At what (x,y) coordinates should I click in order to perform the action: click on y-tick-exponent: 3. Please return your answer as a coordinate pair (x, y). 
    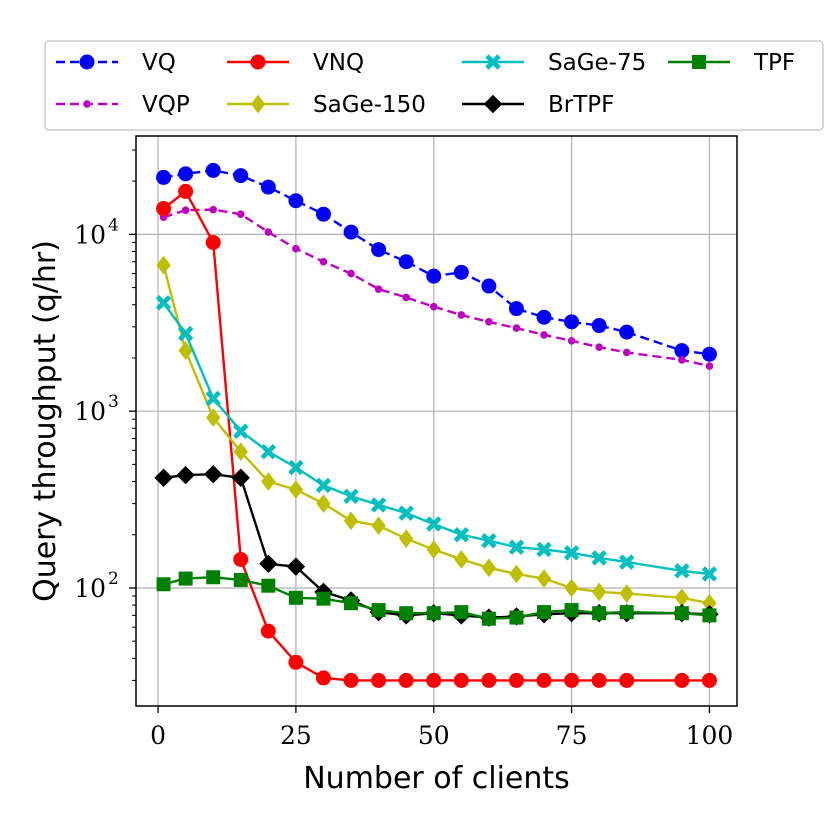
    Looking at the image, I should click on (113, 402).